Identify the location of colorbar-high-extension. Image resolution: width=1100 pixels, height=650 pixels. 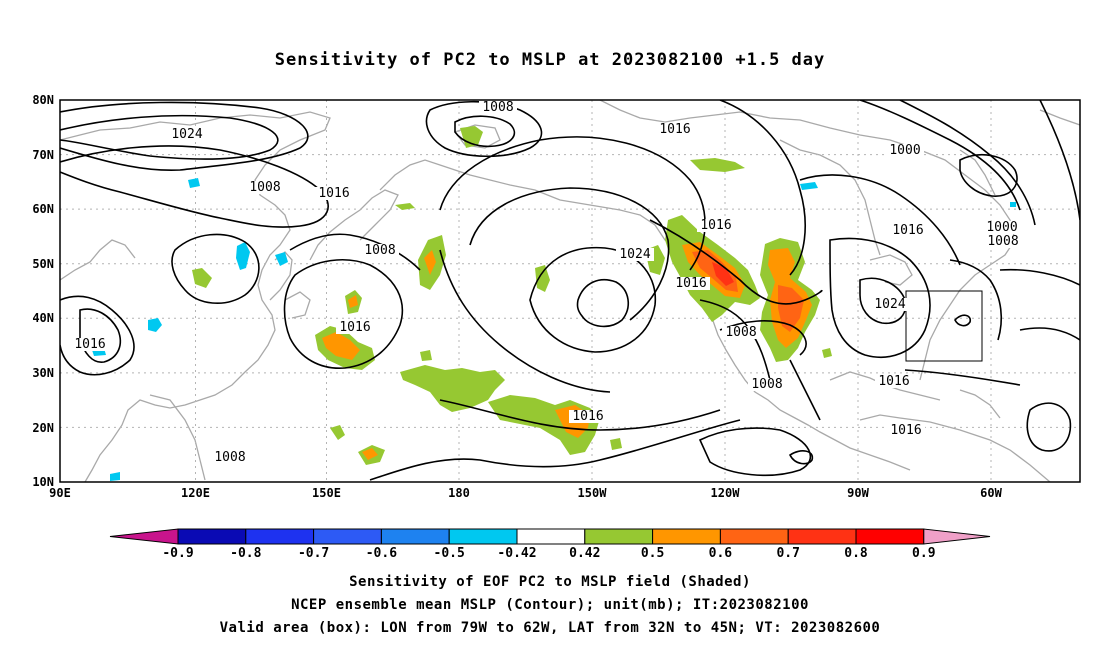
(957, 536).